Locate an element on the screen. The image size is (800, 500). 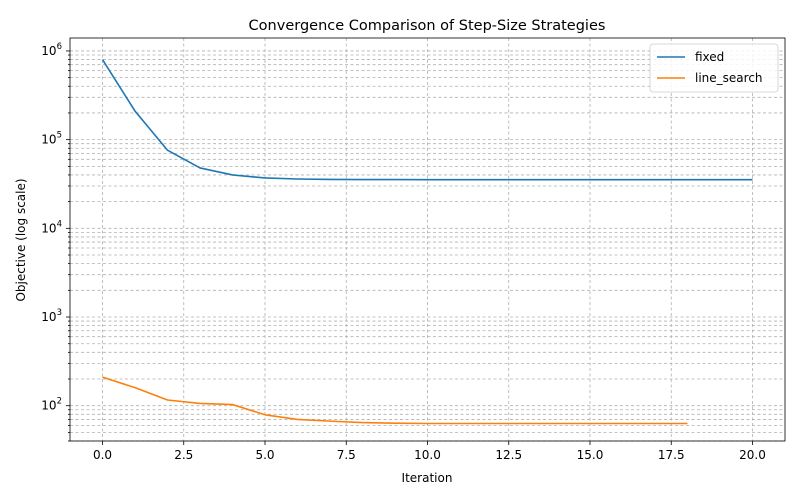
y-tick-label: 10² is located at coordinates (51, 405).